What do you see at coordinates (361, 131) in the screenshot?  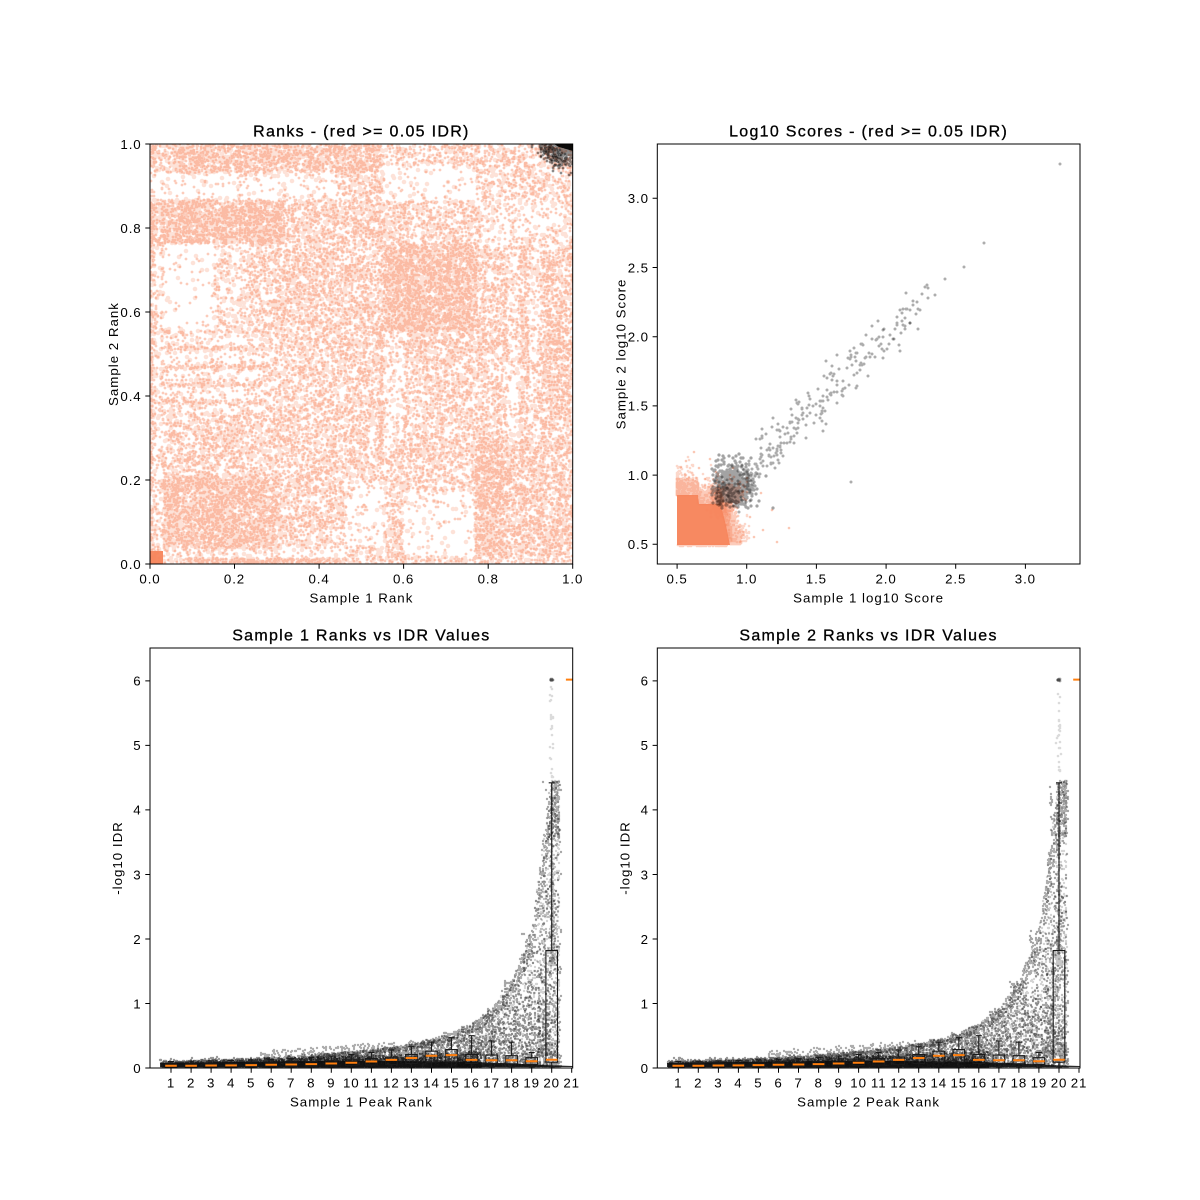 I see `svg-text: Ranks - (red >= 0.05 IDR)` at bounding box center [361, 131].